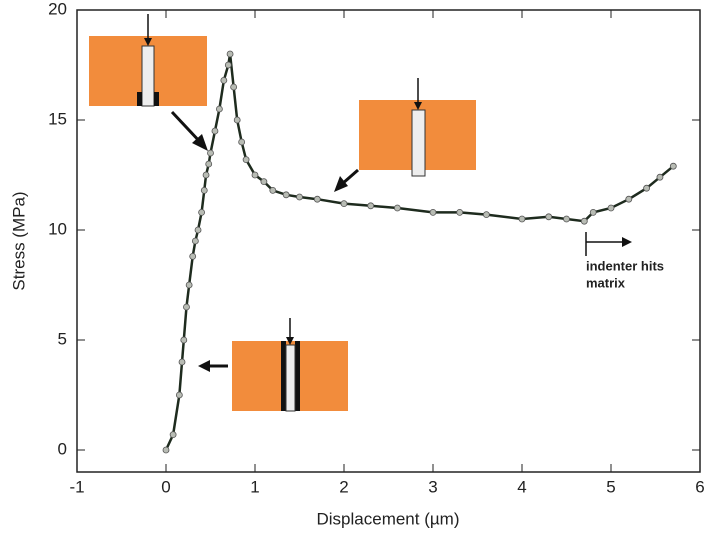  Describe the element at coordinates (699, 486) in the screenshot. I see `x-tick-label: 6` at that location.